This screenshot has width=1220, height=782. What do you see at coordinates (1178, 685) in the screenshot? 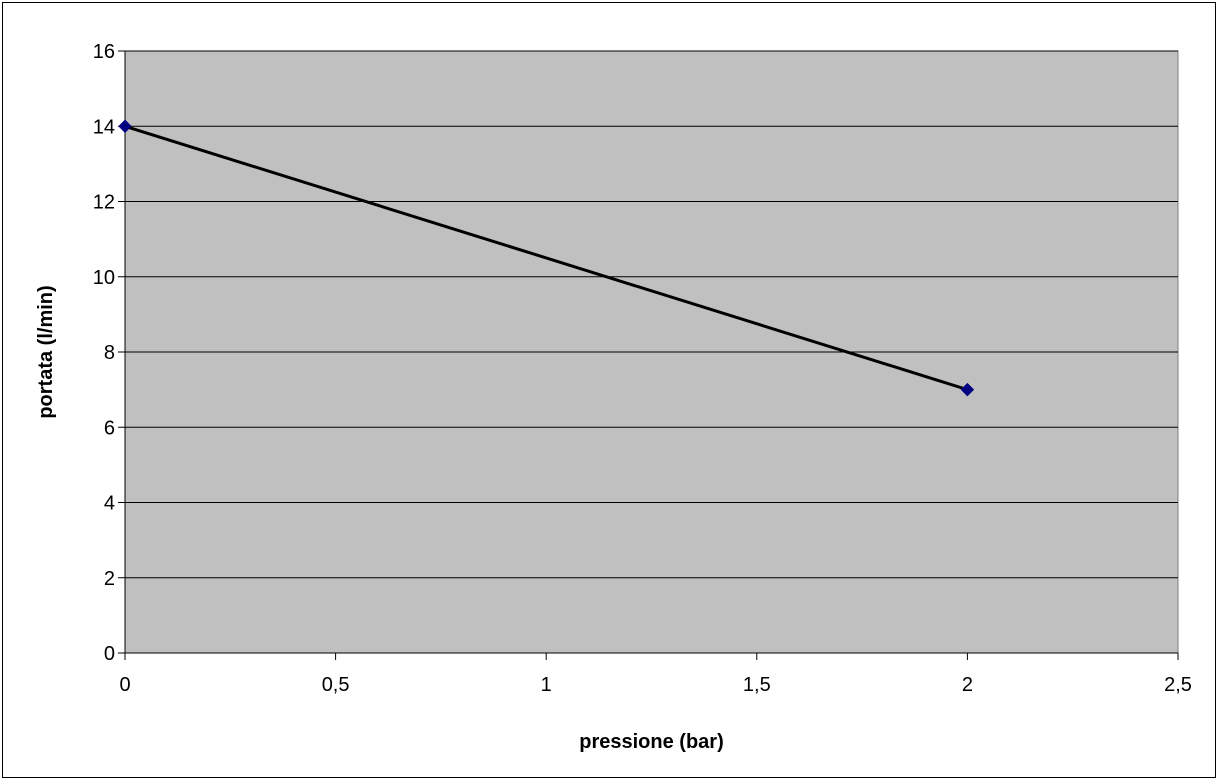
I see `x-tick-label: 2,5` at bounding box center [1178, 685].